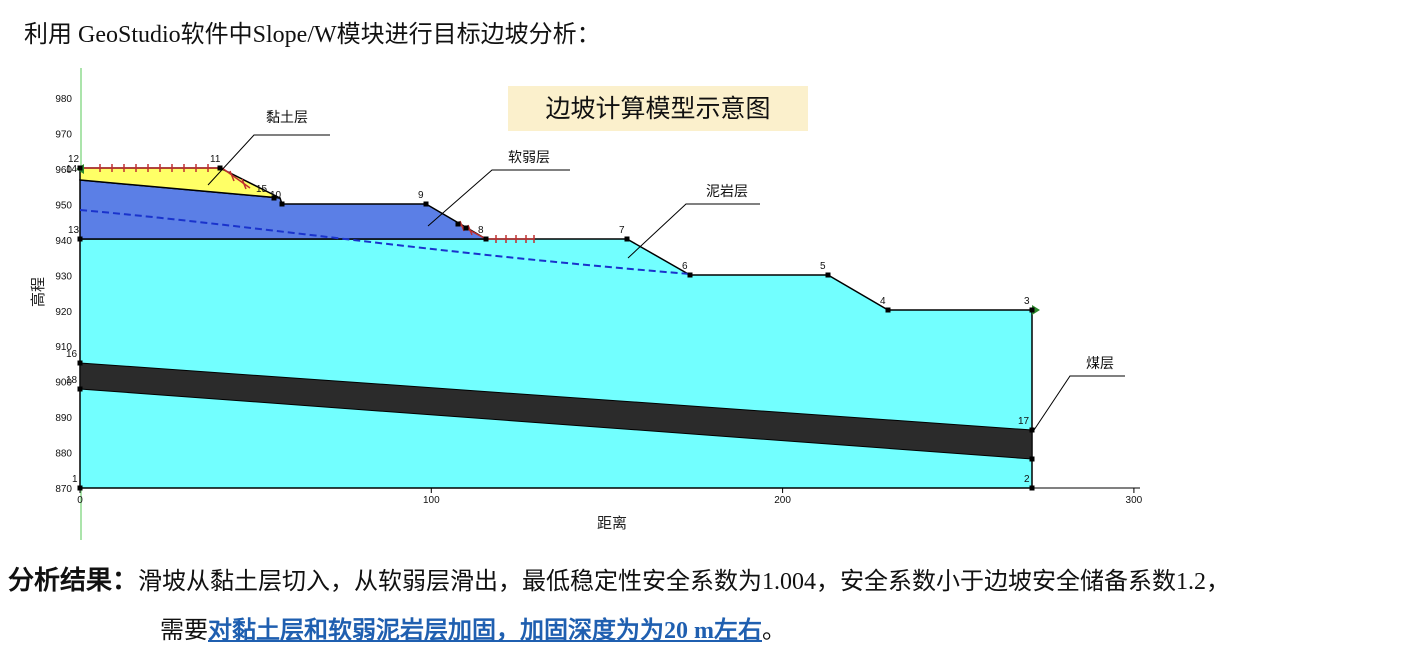  Describe the element at coordinates (63, 276) in the screenshot. I see `y-tick-label: 930` at that location.